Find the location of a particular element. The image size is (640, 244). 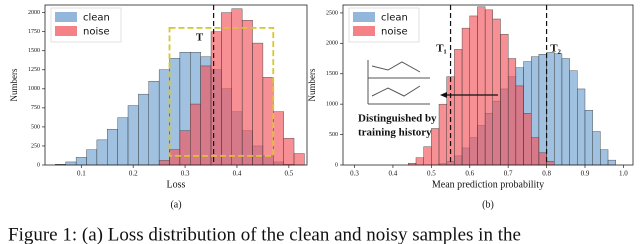

y-tick-label: 250 is located at coordinates (35, 146).